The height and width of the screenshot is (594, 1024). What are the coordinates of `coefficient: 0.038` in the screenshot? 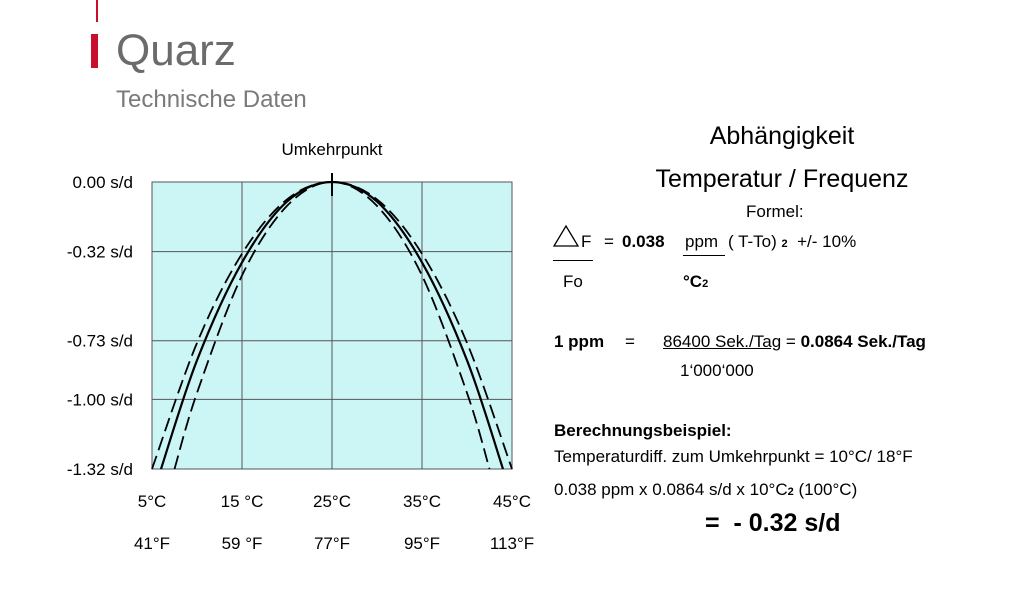 It's located at (643, 241).